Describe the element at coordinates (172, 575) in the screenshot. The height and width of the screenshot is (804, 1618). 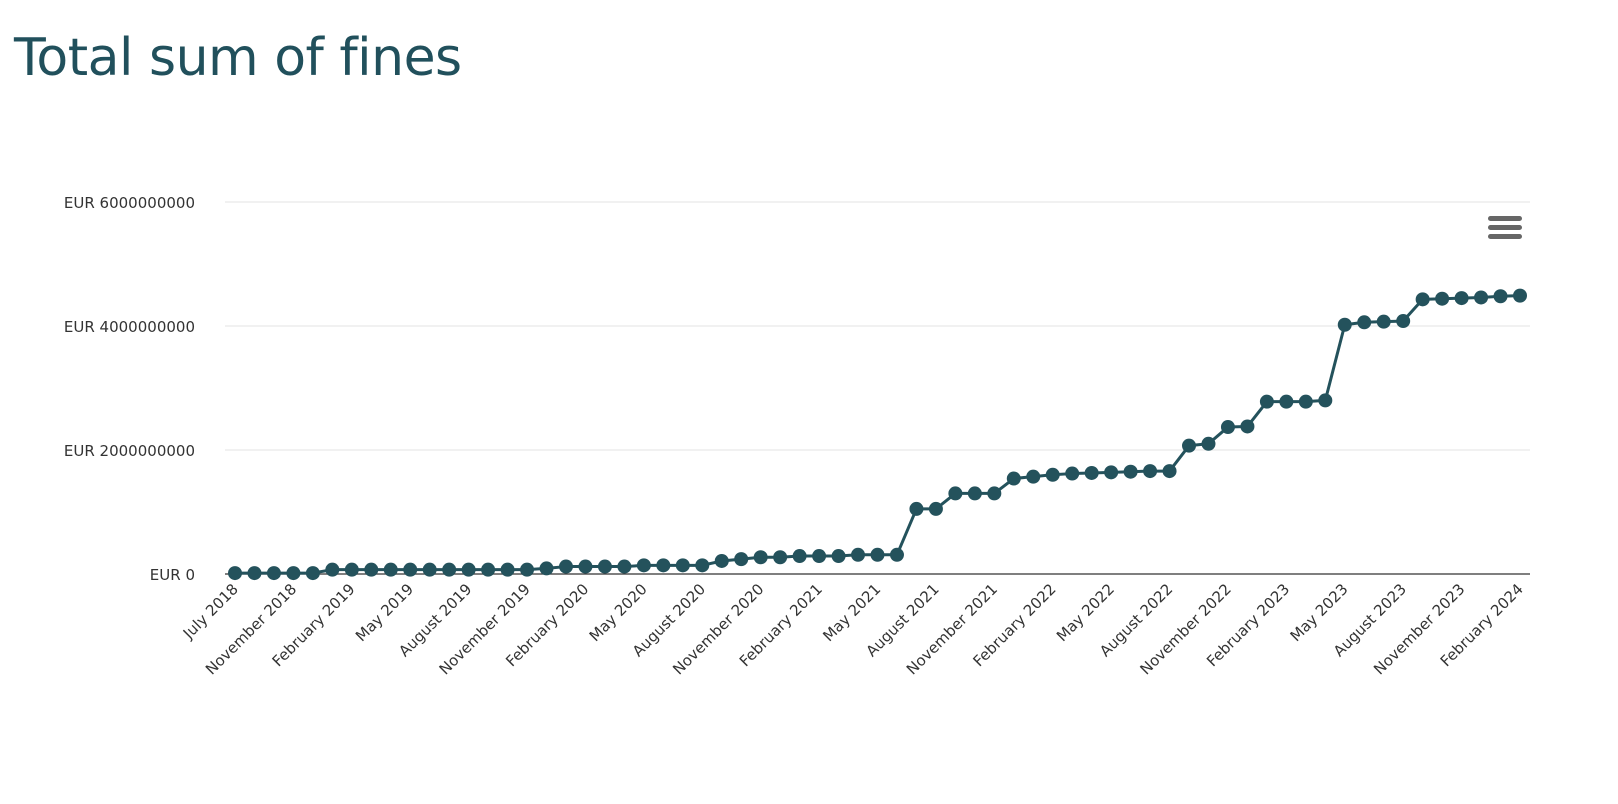
I see `y-tick-label: EUR 0` at that location.